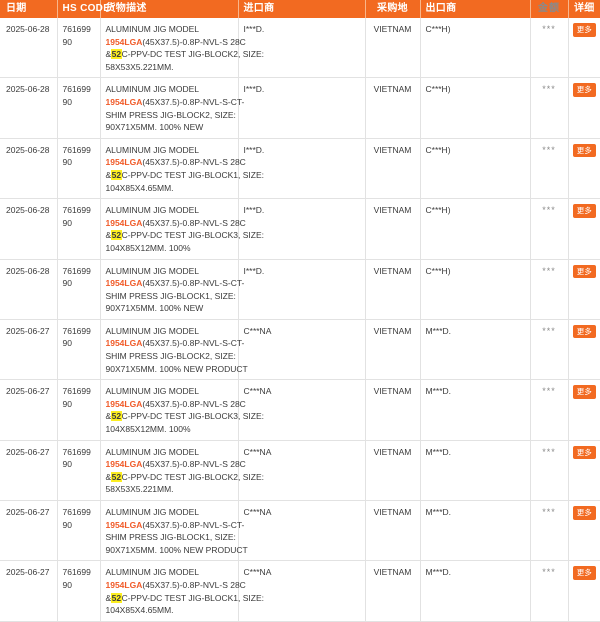  I want to click on table-header: 日期 HS CODE 货物描述 进口商 采购地 出口商 金额 详细, so click(300, 9).